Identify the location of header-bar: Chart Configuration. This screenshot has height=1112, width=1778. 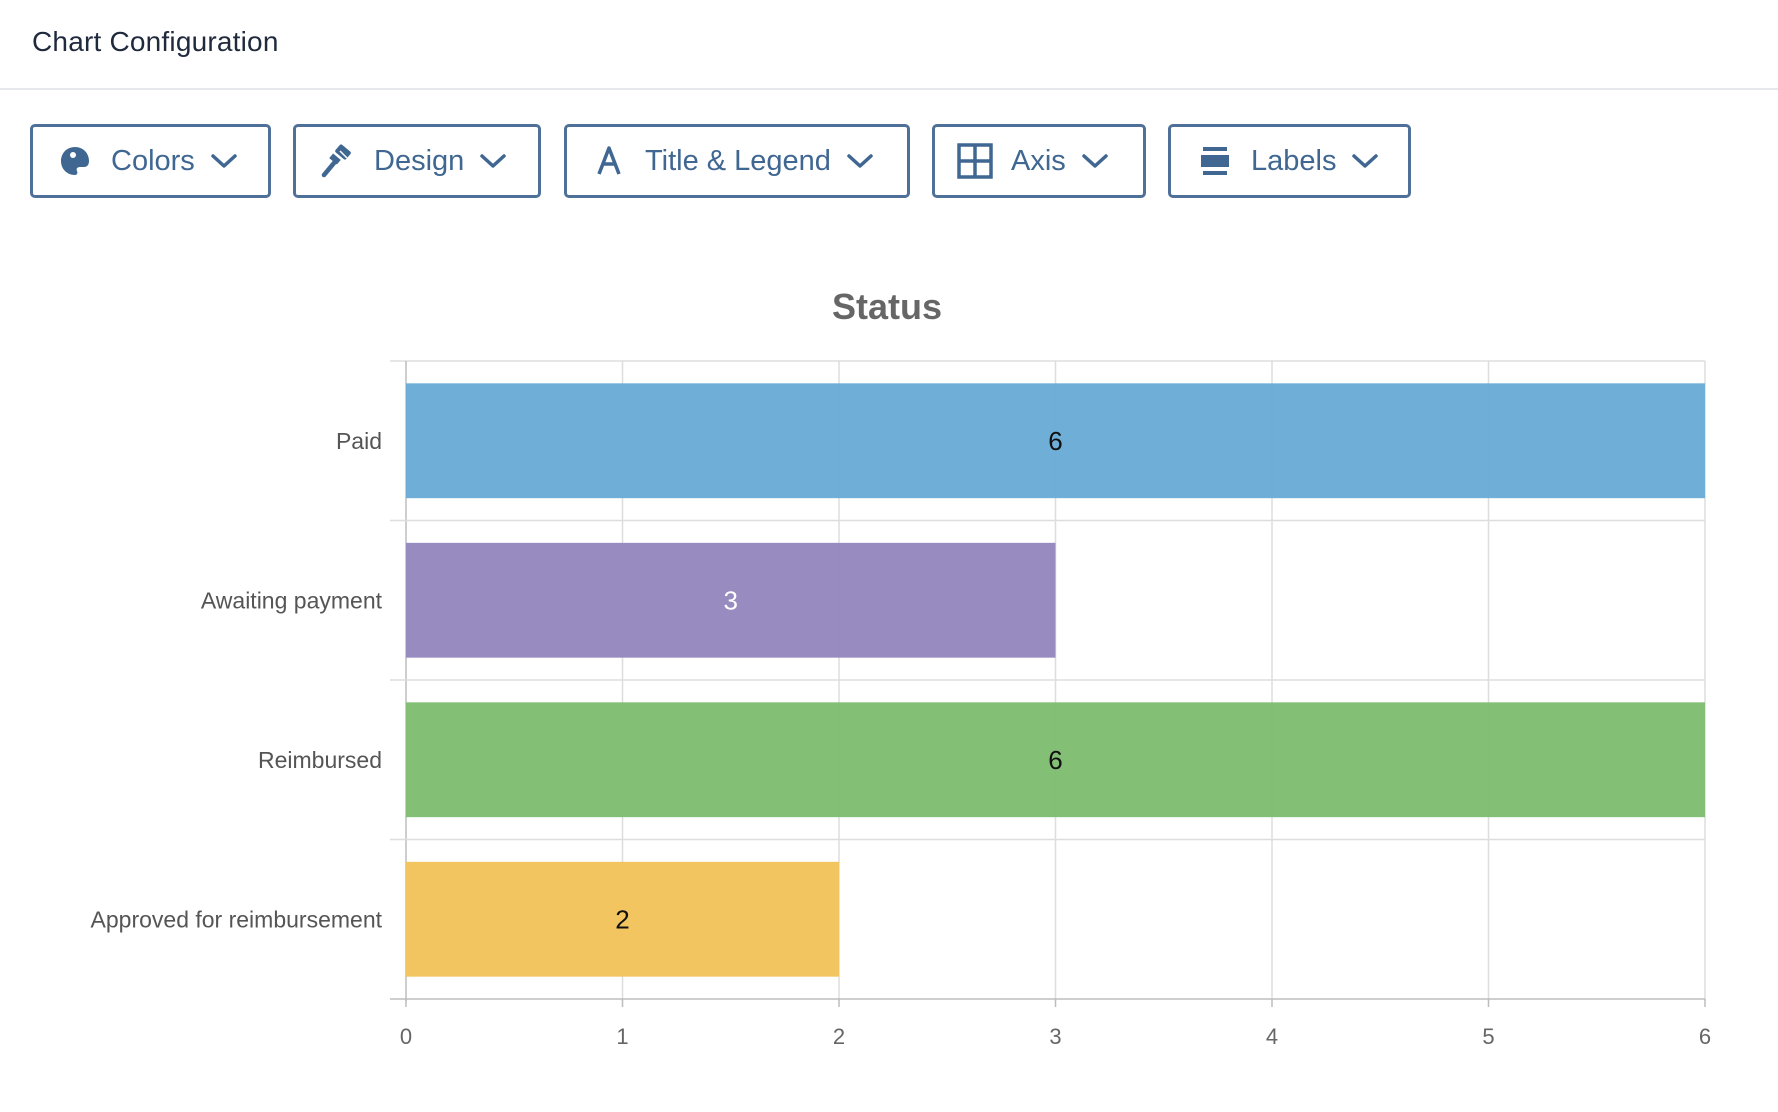
(889, 45).